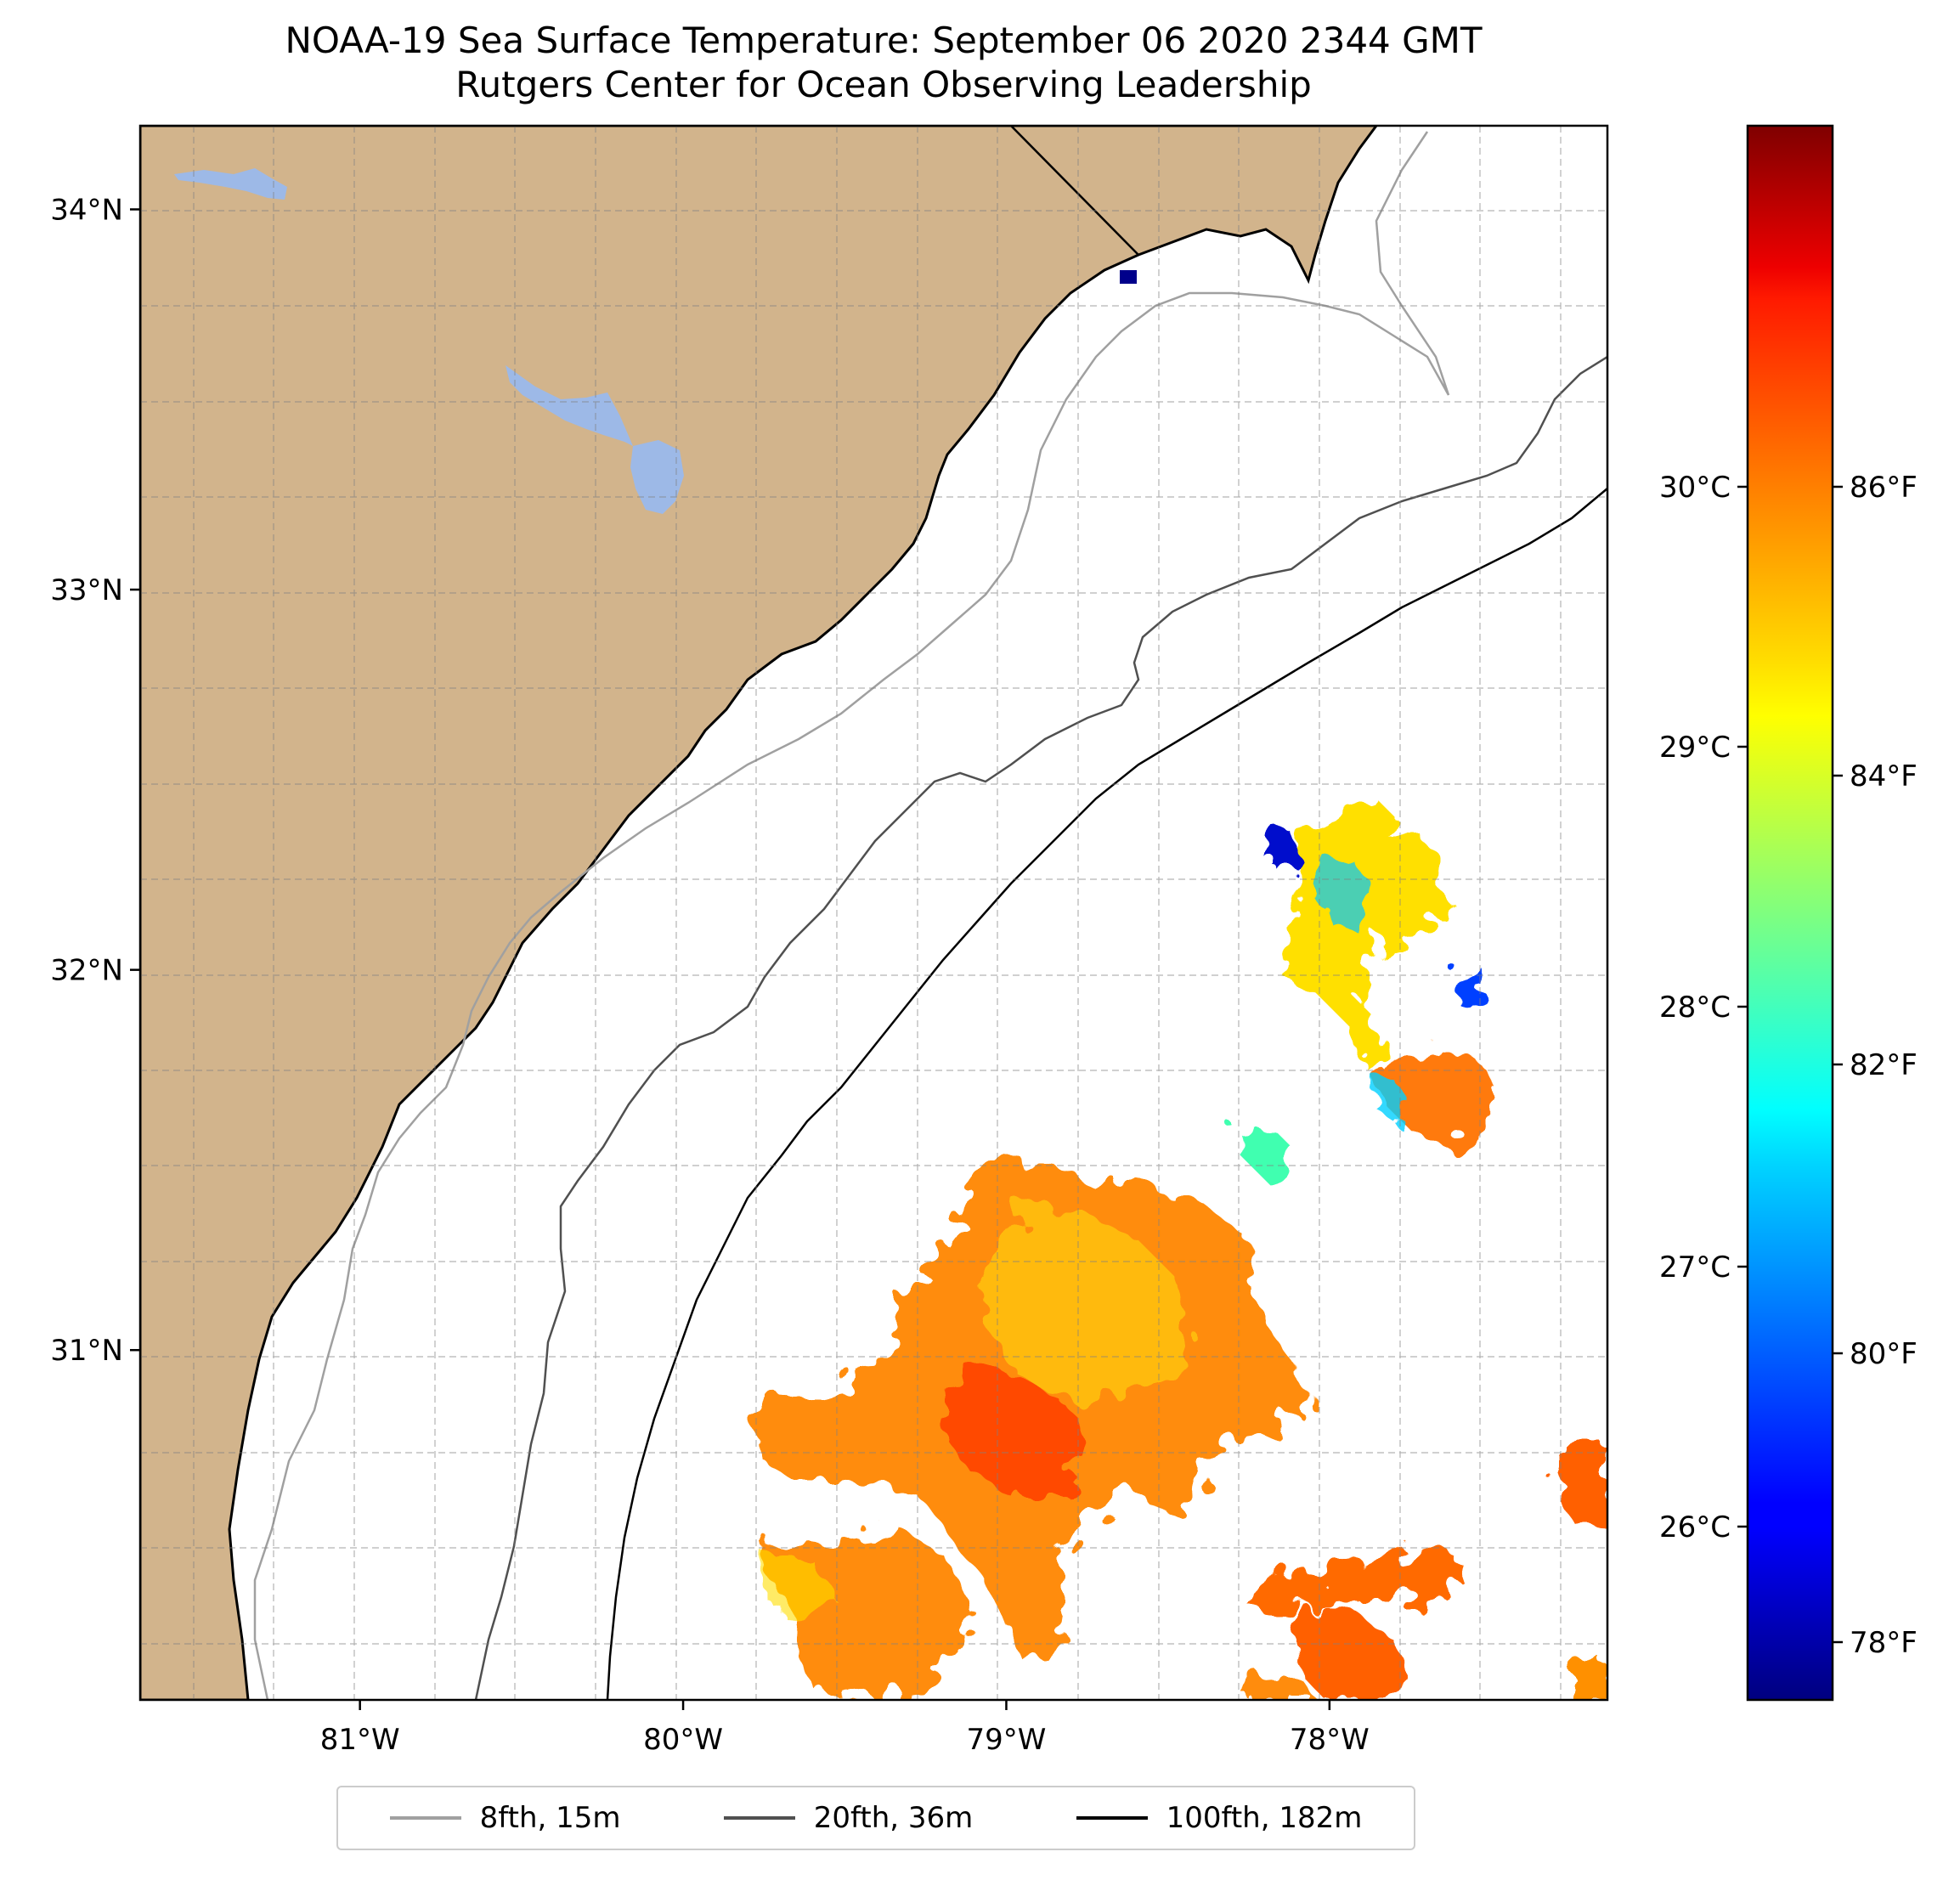  What do you see at coordinates (550, 1818) in the screenshot?
I see `legend-label: 8fth, 15m` at bounding box center [550, 1818].